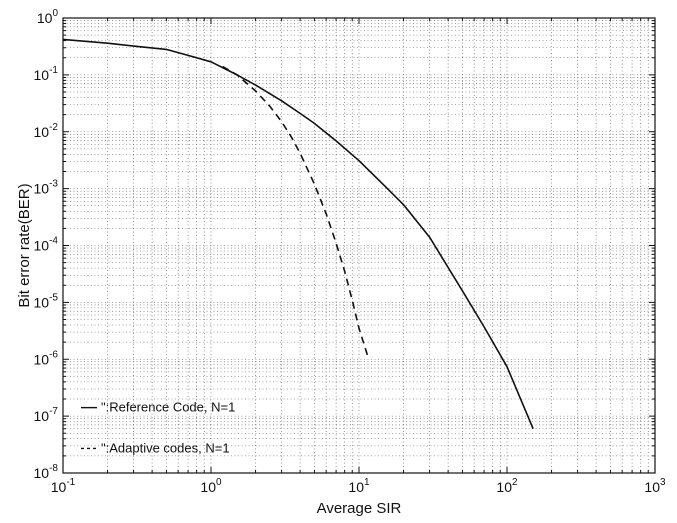 Image resolution: width=677 pixels, height=523 pixels. I want to click on x-tick-label: 10¹, so click(359, 486).